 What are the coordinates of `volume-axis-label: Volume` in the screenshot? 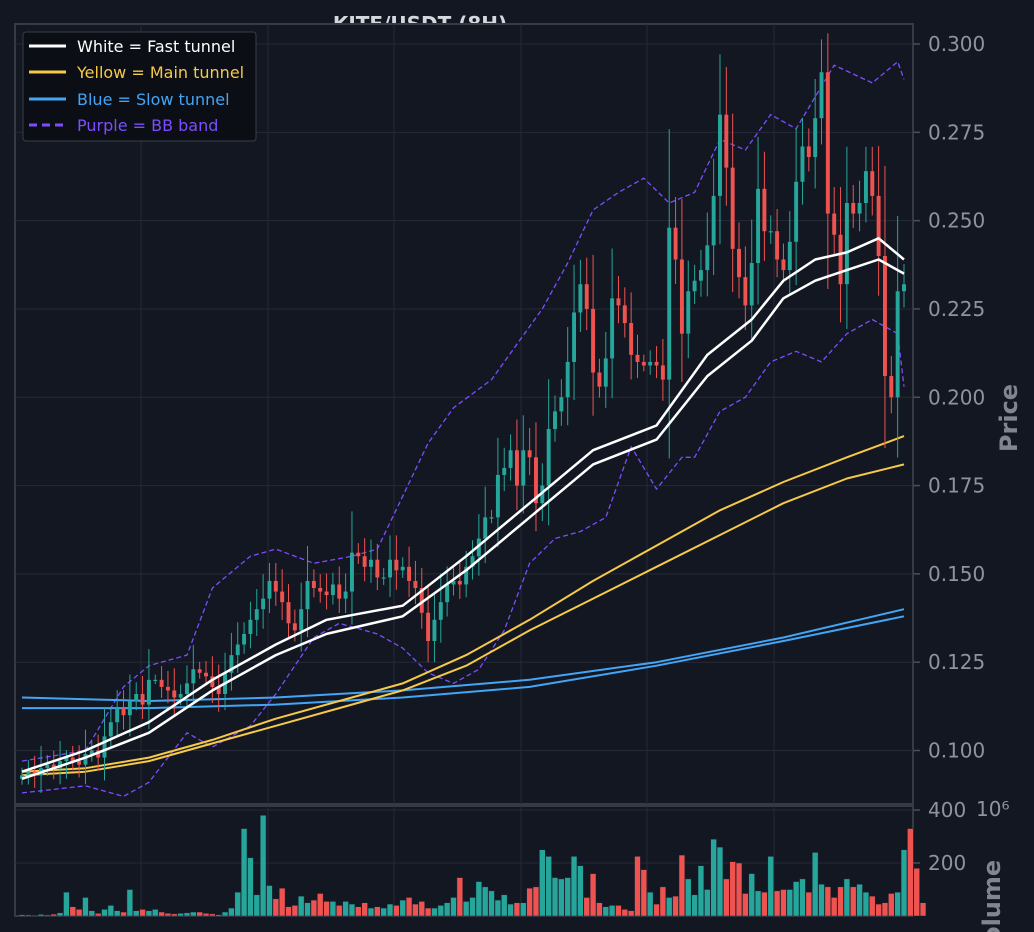 It's located at (992, 896).